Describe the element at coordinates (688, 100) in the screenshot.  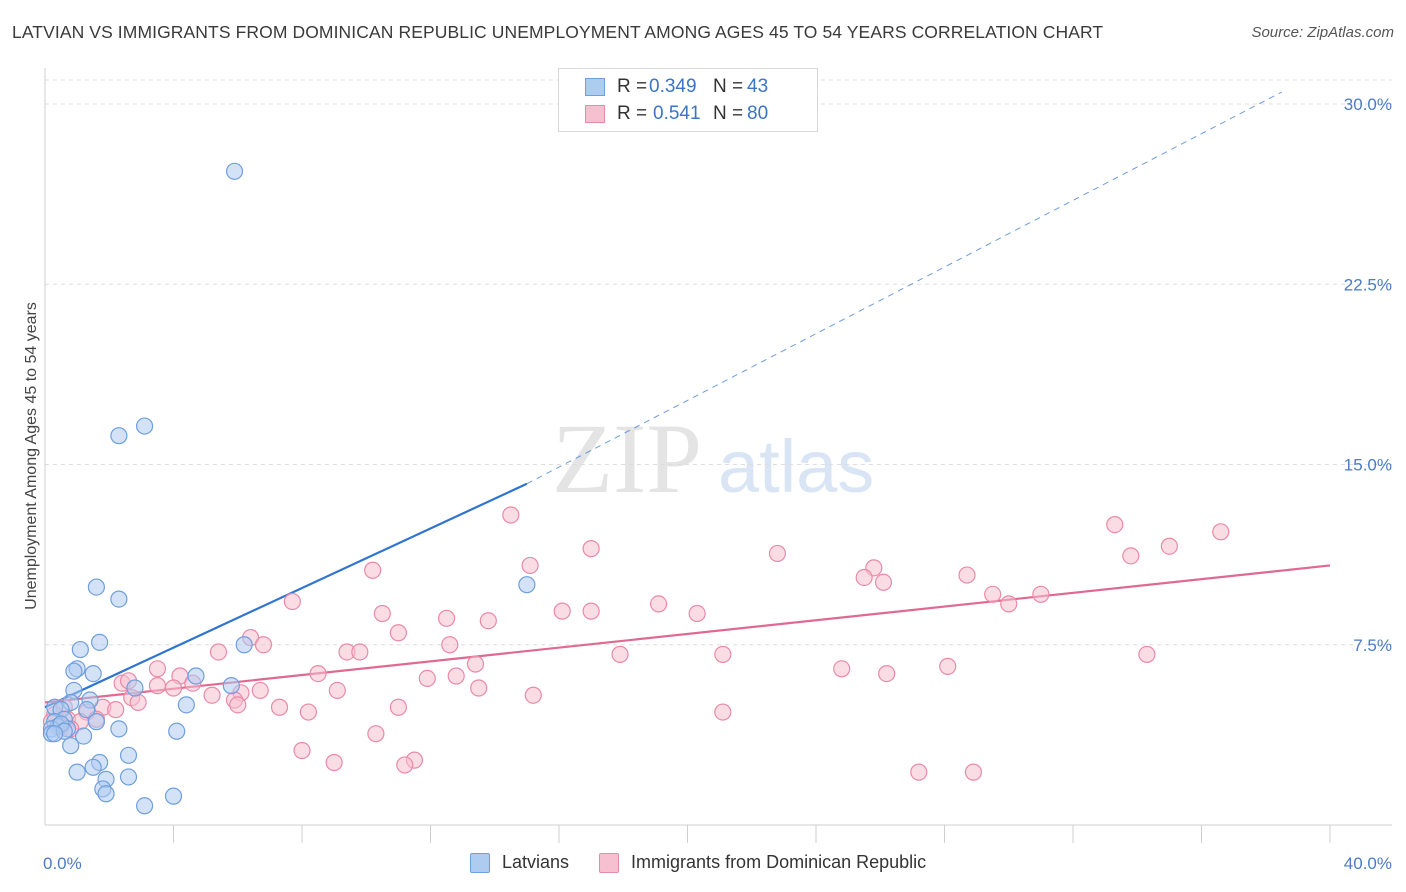
I see `stats-legend: R = 0.349 N = 43 R = 0.541 N = 80` at that location.